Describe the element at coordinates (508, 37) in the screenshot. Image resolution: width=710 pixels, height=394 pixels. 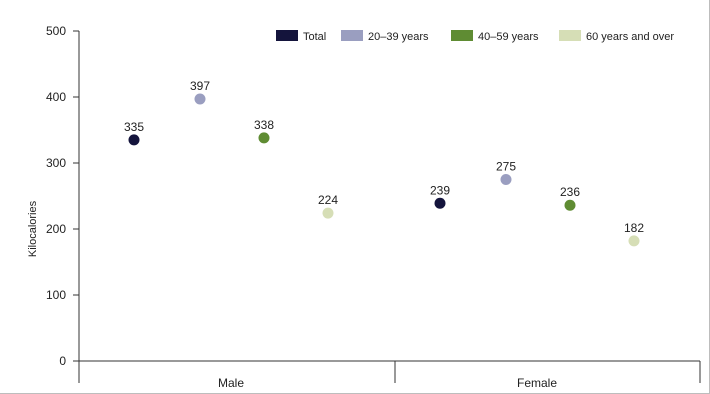
I see `legend-label: 40–59 years` at that location.